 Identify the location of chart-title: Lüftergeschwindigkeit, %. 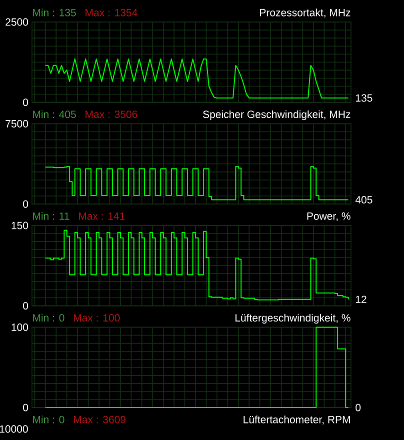
(293, 319).